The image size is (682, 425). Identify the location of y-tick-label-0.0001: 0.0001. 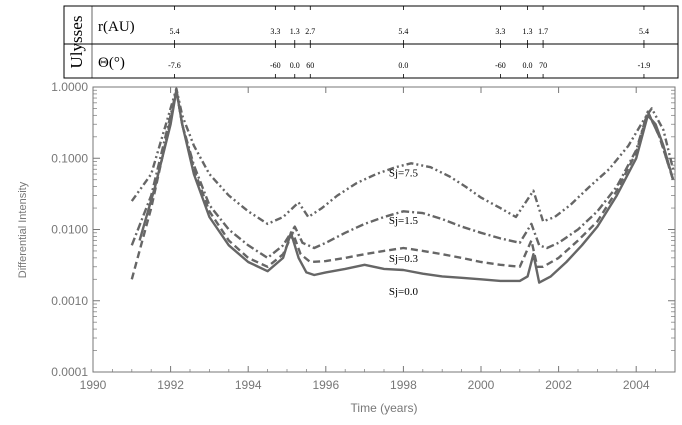
(69, 372).